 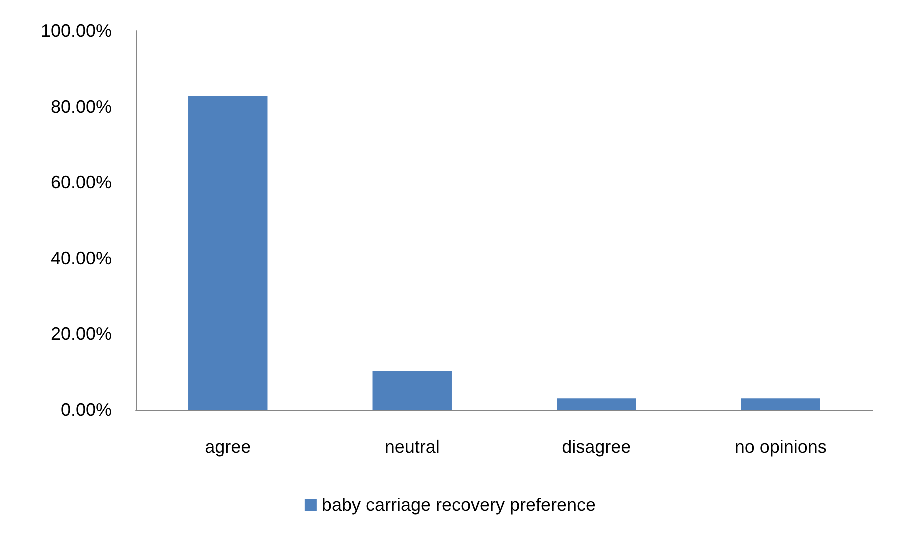 I want to click on y-tick-label: 40.00%, so click(x=81, y=258).